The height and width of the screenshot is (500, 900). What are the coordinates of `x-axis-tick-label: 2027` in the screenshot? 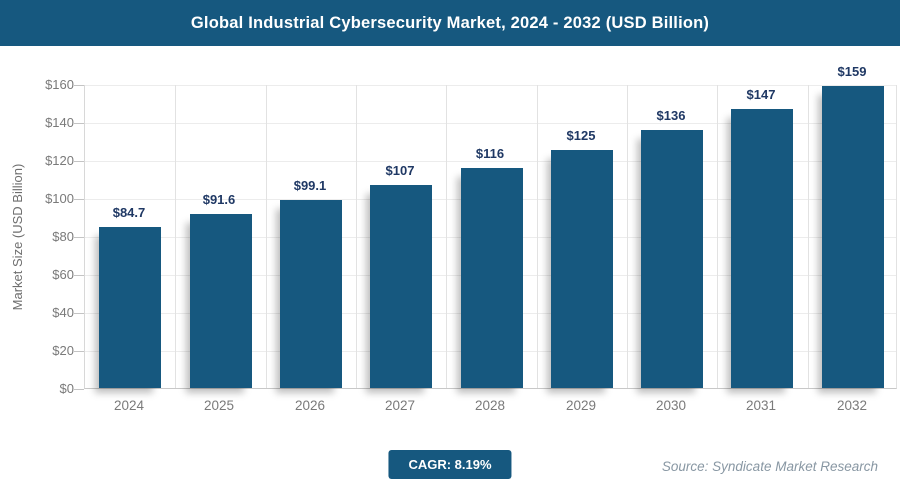 It's located at (400, 405).